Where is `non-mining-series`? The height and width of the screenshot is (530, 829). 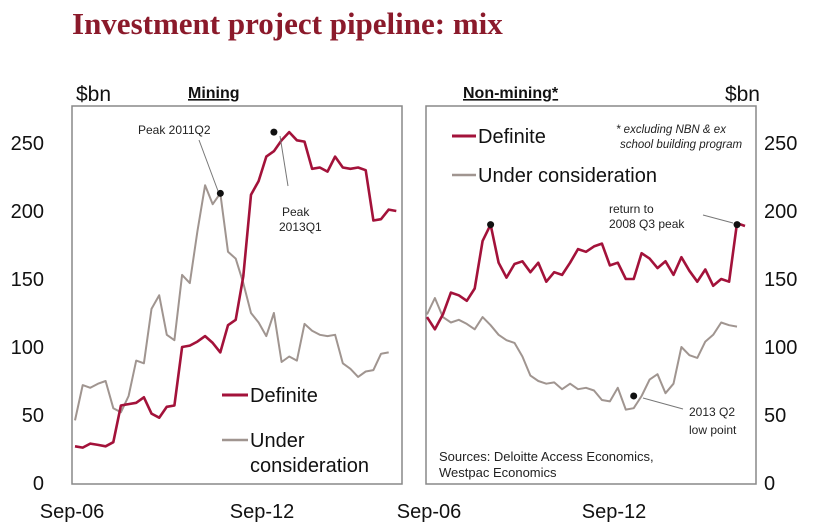
non-mining-series is located at coordinates (585, 316).